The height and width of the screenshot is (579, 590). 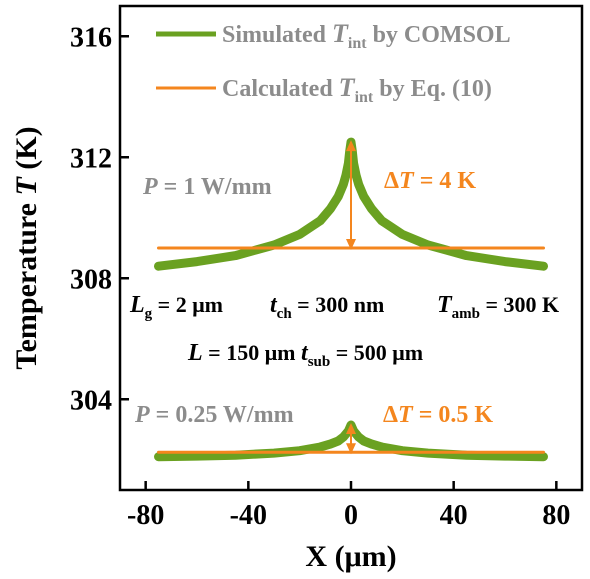 I want to click on x-axis-label: X (μm), so click(x=350, y=556).